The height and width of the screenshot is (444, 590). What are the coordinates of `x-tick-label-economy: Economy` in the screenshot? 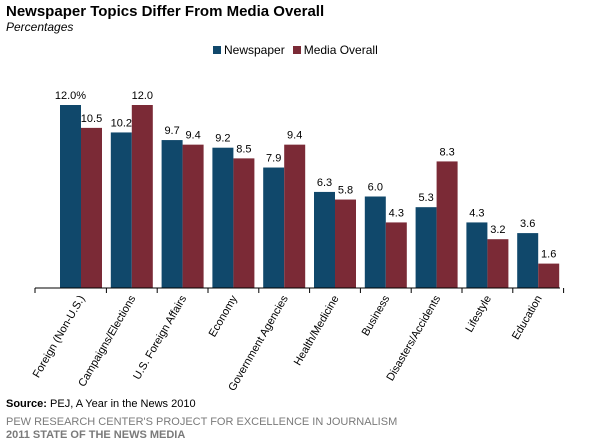 It's located at (224, 316).